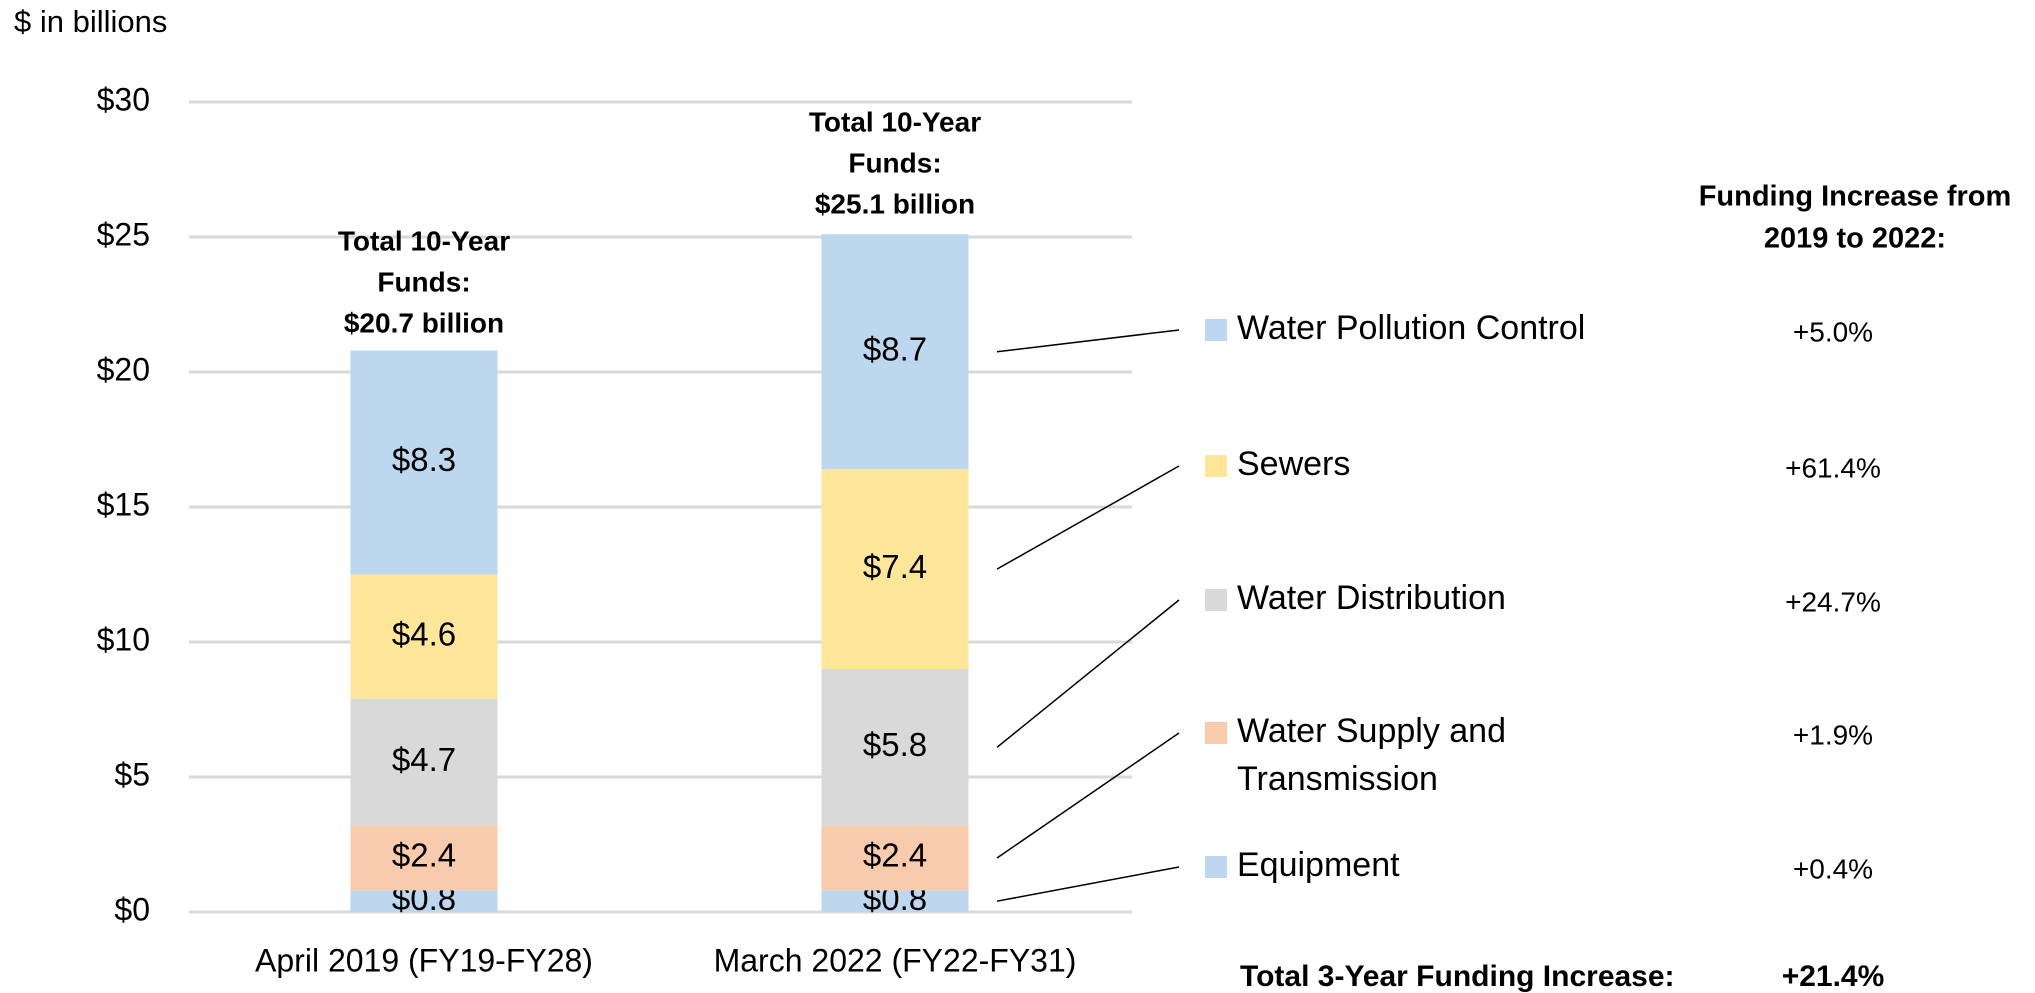 Image resolution: width=2035 pixels, height=993 pixels. What do you see at coordinates (1833, 467) in the screenshot?
I see `increase-value: +61.4%` at bounding box center [1833, 467].